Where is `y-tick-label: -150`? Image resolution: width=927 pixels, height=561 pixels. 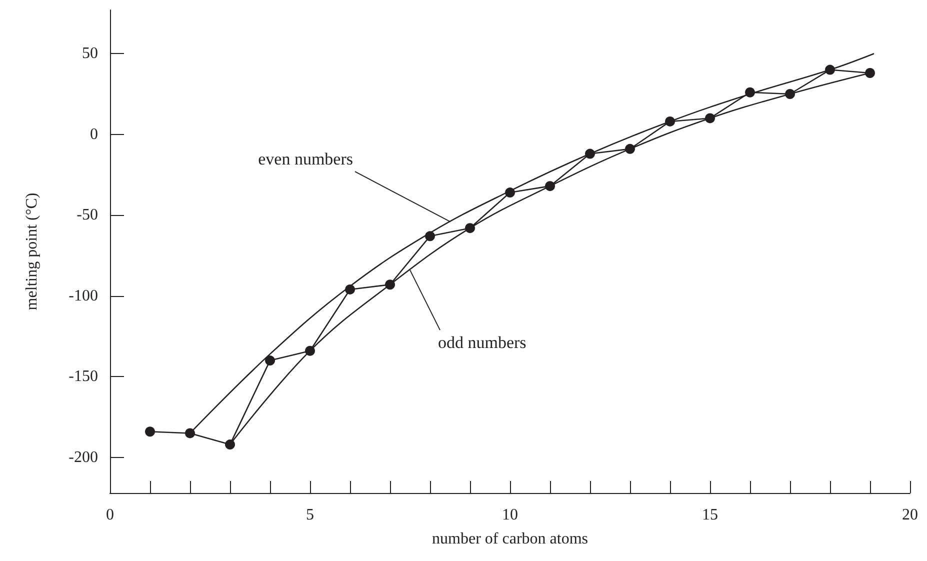 y-tick-label: -150 is located at coordinates (83, 377).